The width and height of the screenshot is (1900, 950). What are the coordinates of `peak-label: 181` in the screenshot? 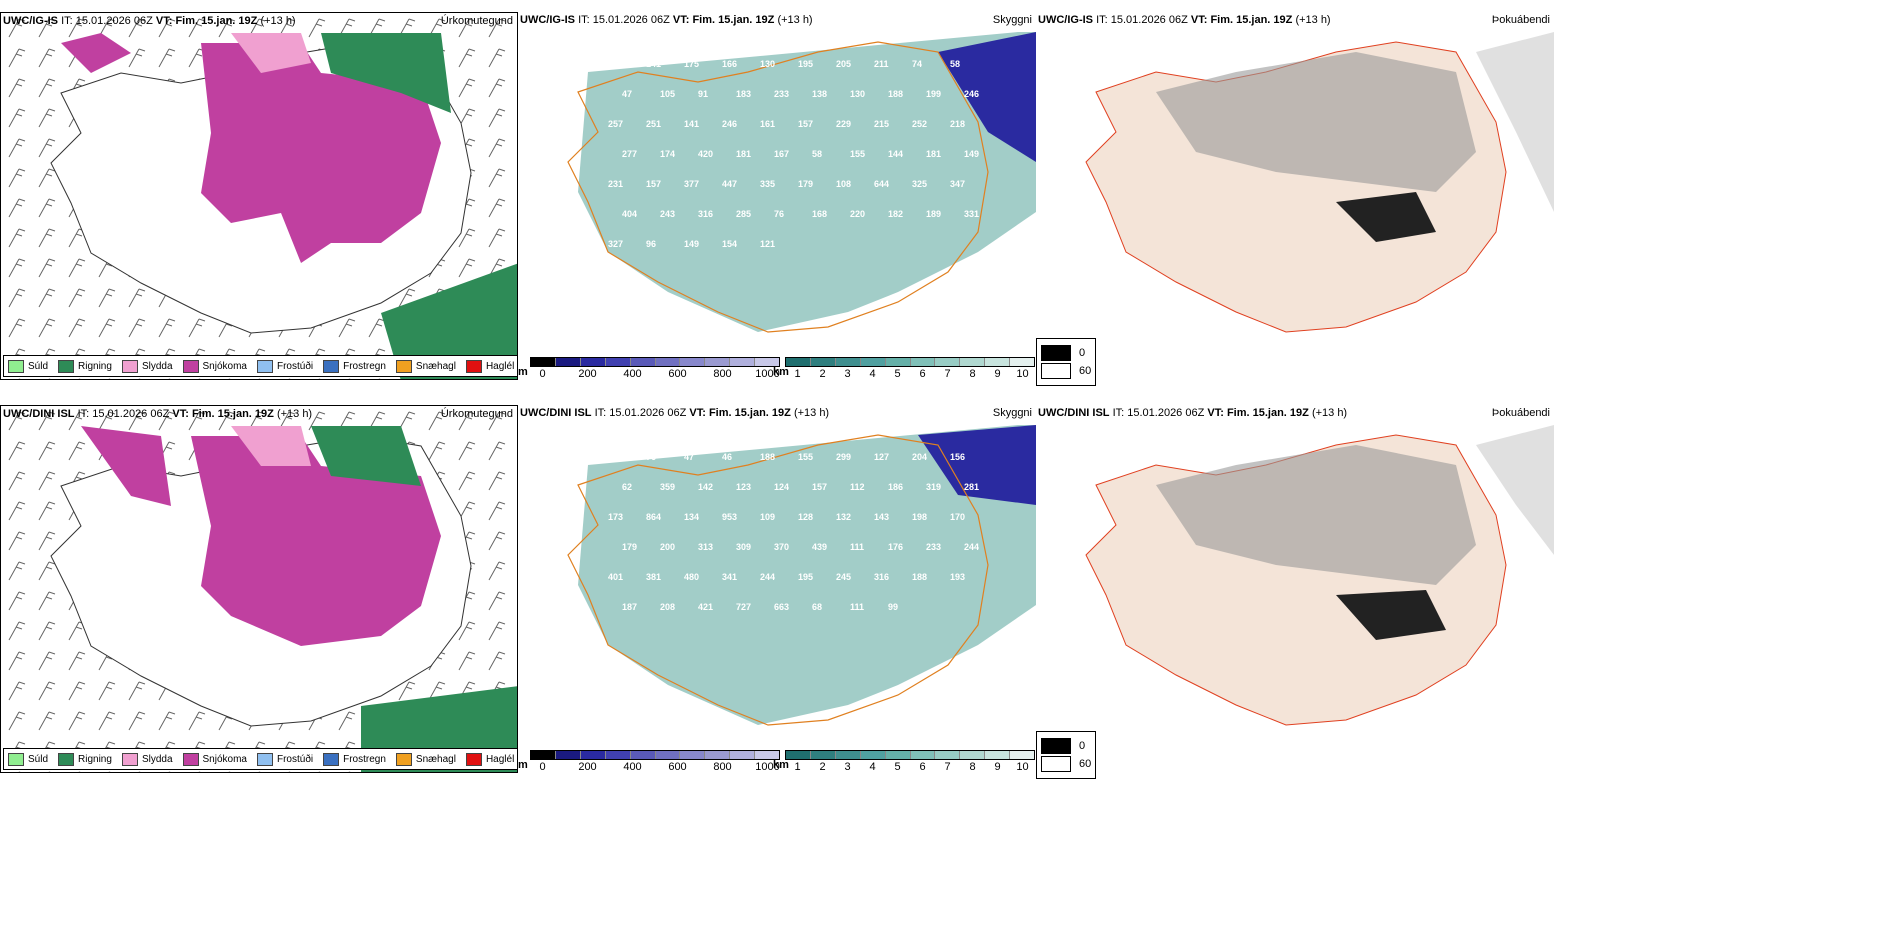 It's located at (743, 154).